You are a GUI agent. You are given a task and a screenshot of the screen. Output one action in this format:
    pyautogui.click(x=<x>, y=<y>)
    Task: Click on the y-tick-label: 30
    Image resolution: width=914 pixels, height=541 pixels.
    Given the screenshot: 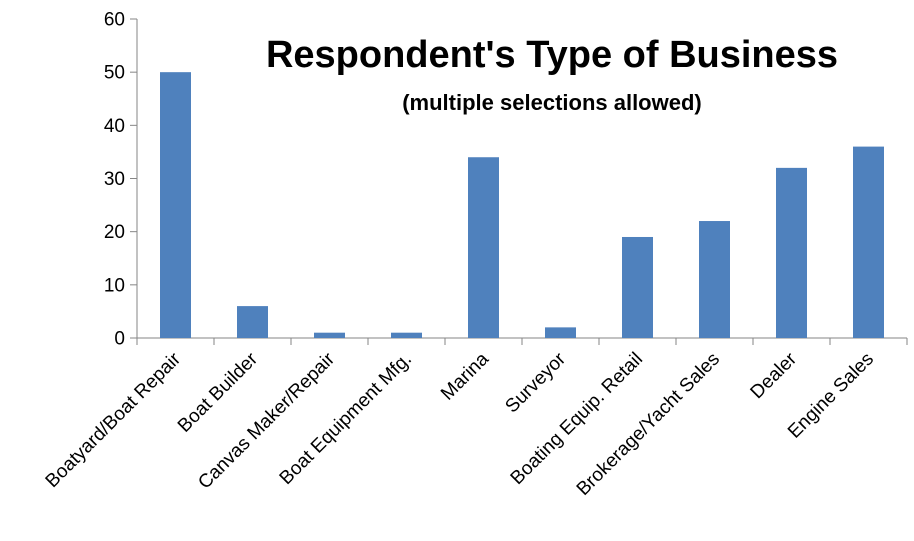 What is the action you would take?
    pyautogui.click(x=114, y=179)
    